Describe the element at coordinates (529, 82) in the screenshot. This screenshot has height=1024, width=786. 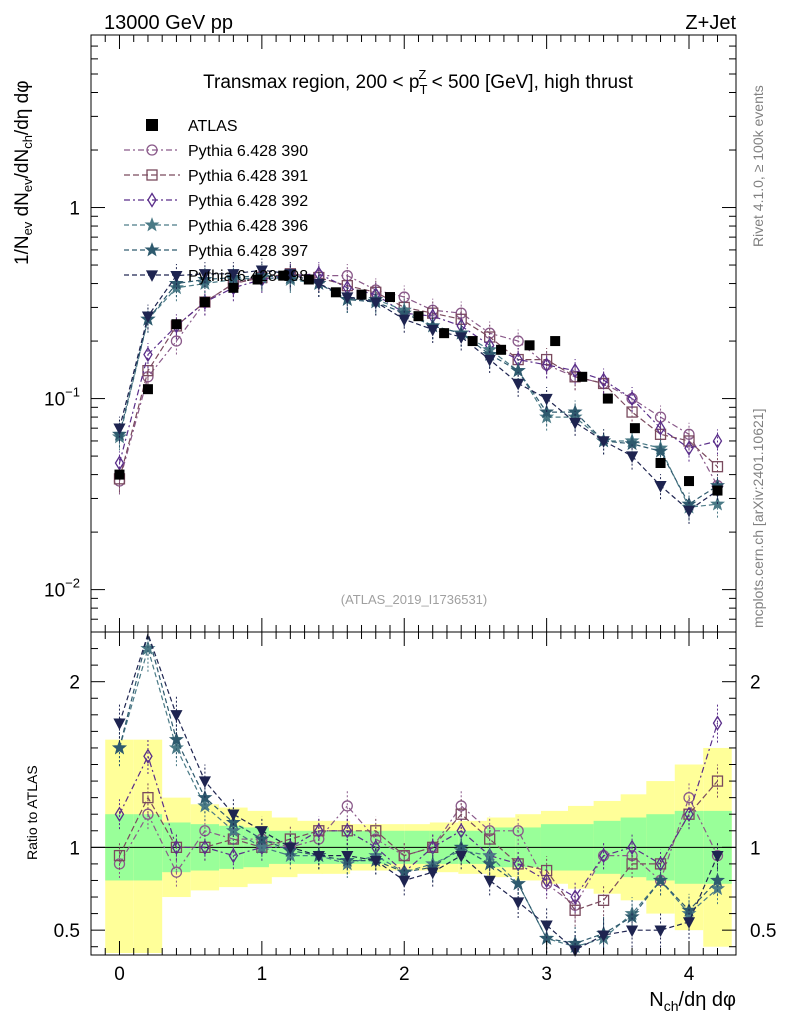
I see `title-suffix: < 500 [GeV], high thrust` at that location.